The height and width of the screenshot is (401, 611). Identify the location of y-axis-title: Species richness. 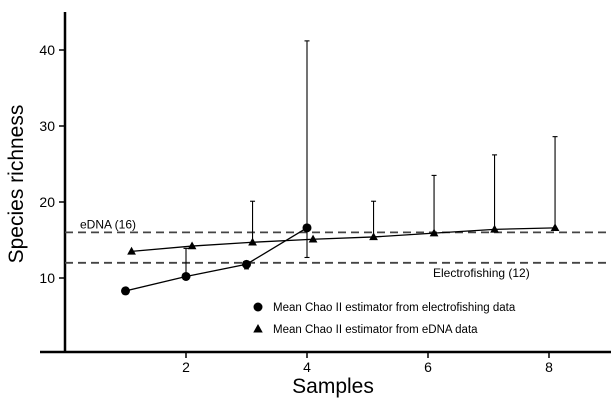
(16, 184).